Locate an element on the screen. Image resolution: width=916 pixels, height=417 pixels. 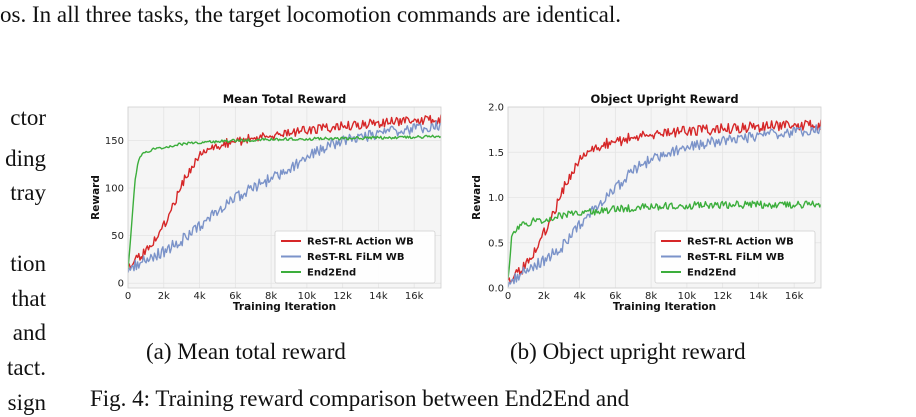
chart-a-x-tick-label: 2k is located at coordinates (164, 296).